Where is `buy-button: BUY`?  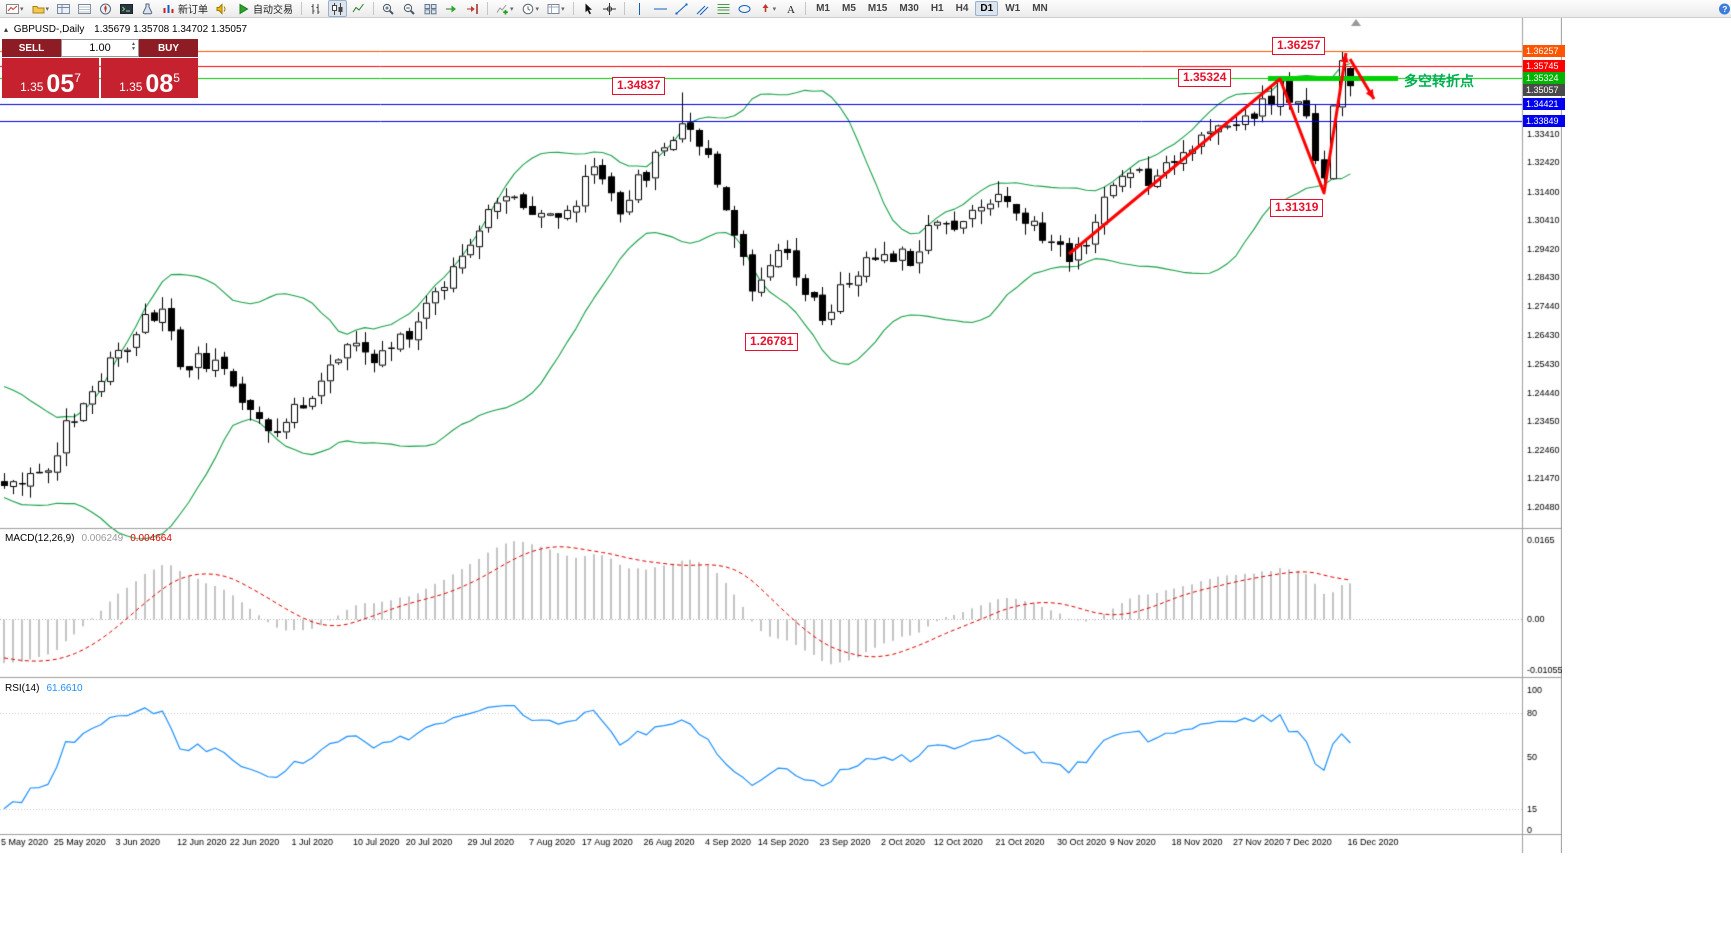
buy-button: BUY is located at coordinates (168, 48).